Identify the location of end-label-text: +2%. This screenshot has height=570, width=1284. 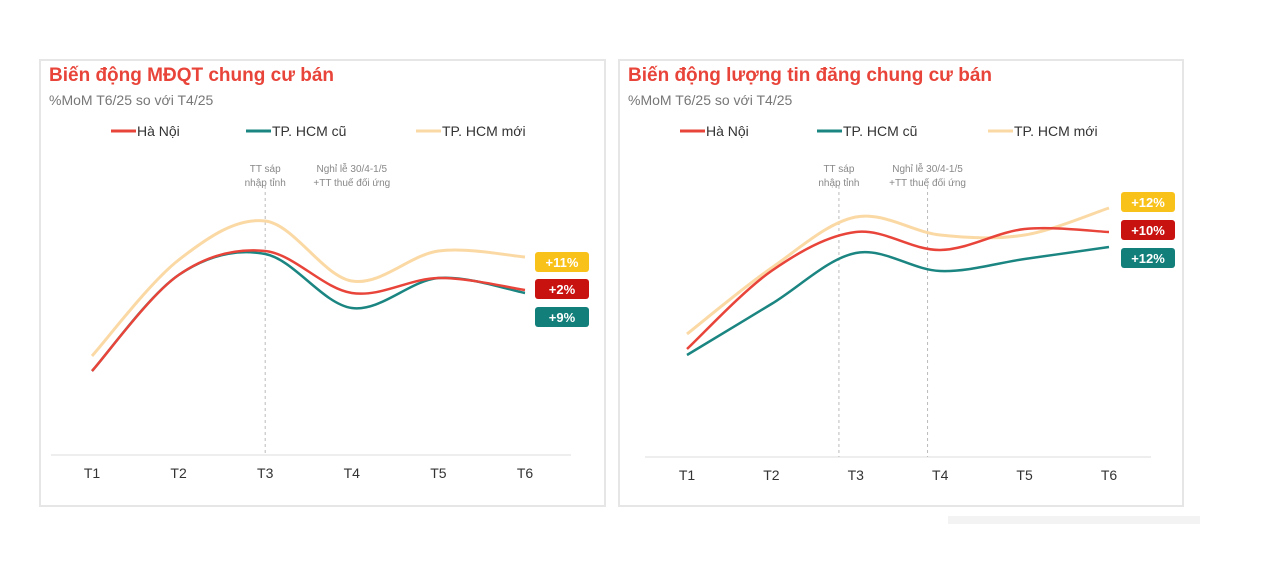
(562, 289).